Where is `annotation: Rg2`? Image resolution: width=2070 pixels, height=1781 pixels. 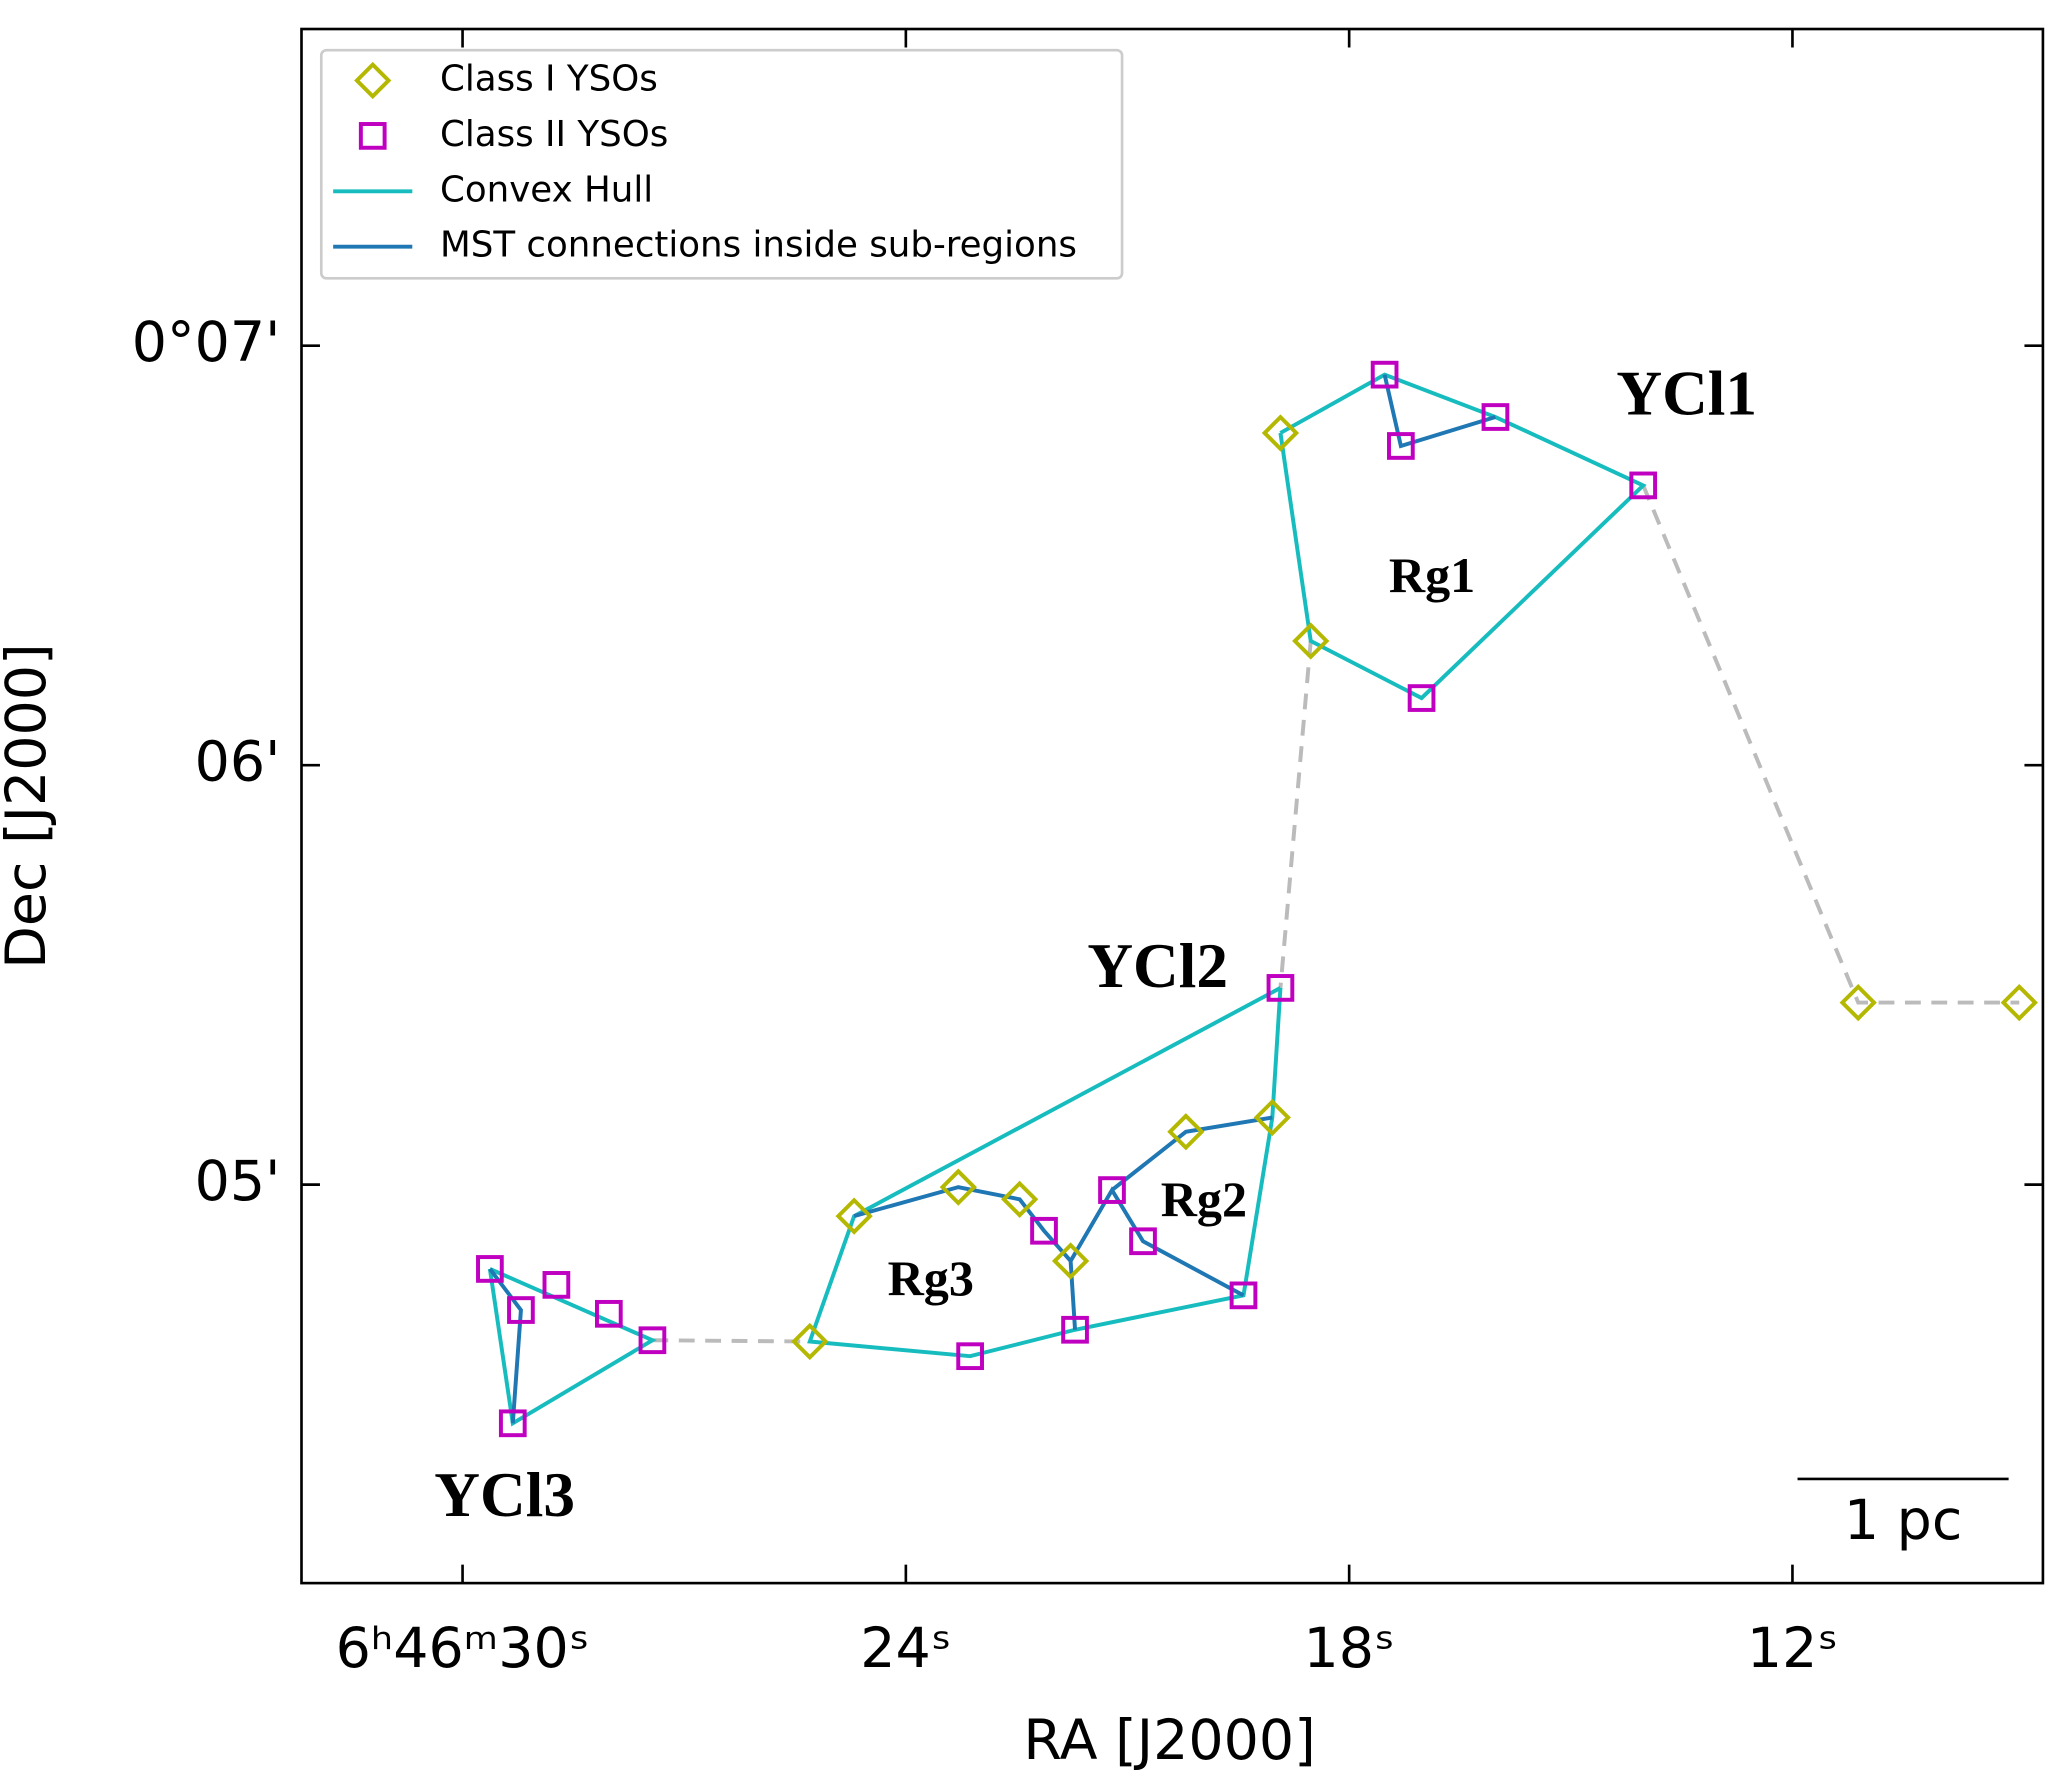
annotation: Rg2 is located at coordinates (1204, 1199).